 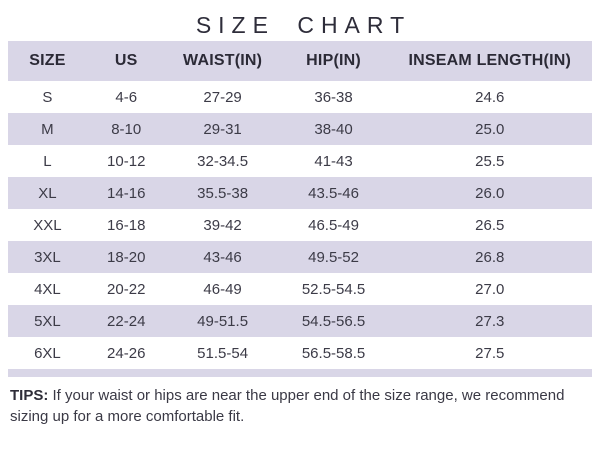 I want to click on table-cell: 10-12, so click(x=126, y=161).